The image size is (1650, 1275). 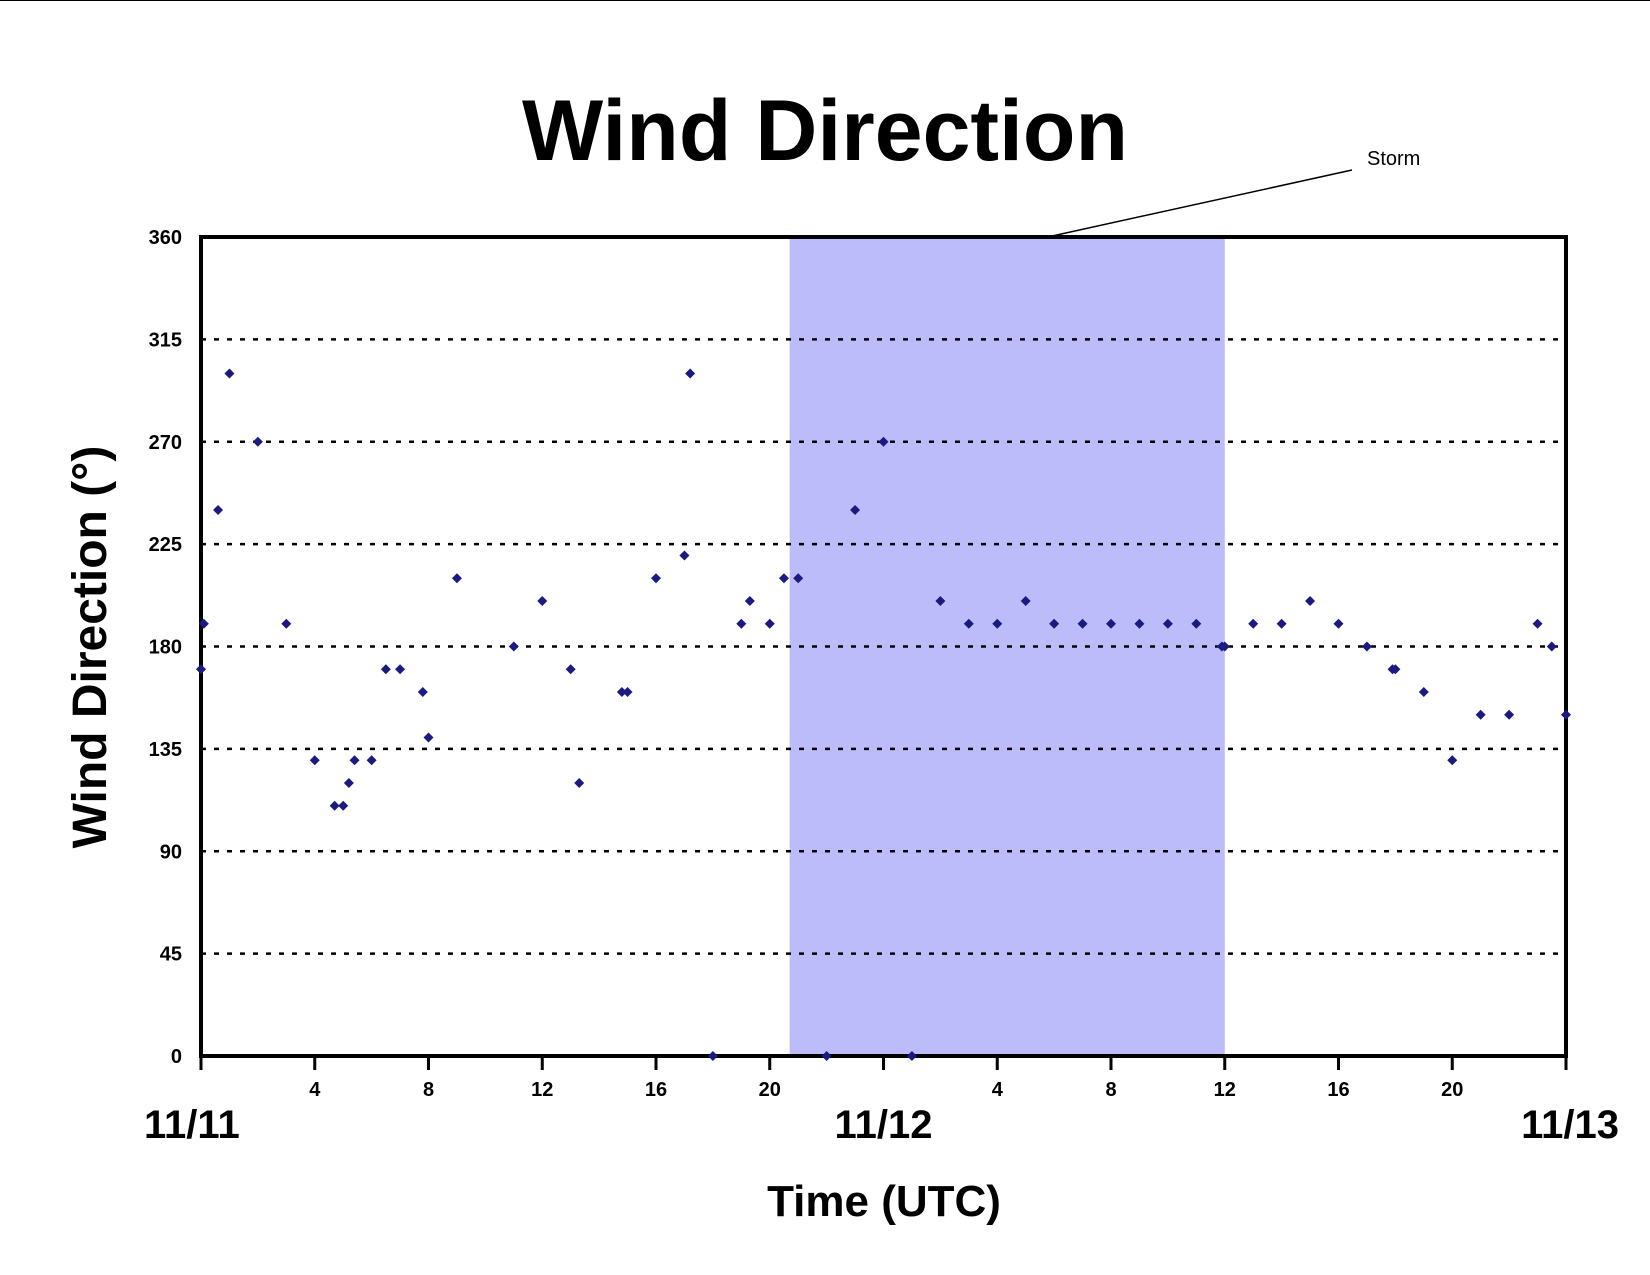 I want to click on y-tick-label: 360, so click(x=165, y=238).